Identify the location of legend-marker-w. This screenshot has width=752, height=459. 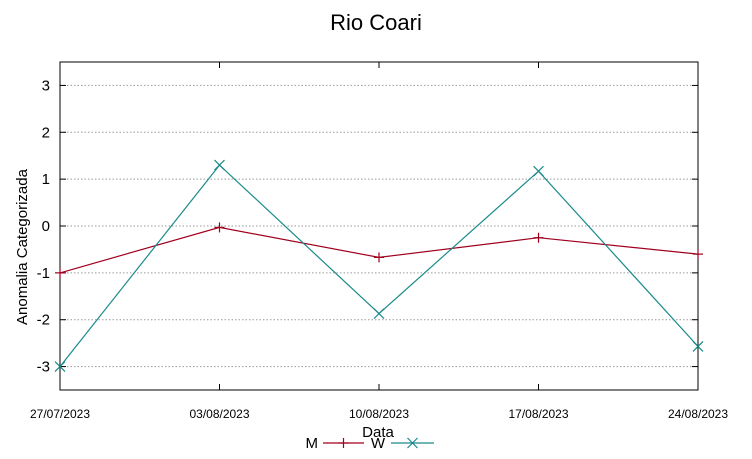
(412, 443).